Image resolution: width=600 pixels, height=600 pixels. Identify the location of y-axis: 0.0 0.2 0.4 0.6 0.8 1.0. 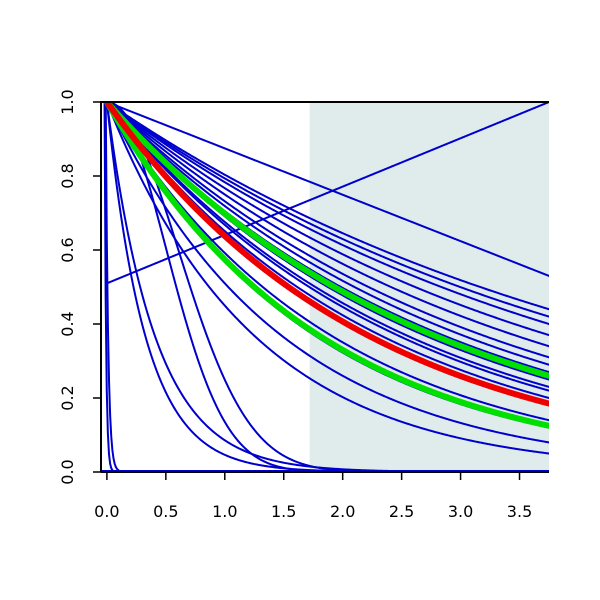
(79, 287).